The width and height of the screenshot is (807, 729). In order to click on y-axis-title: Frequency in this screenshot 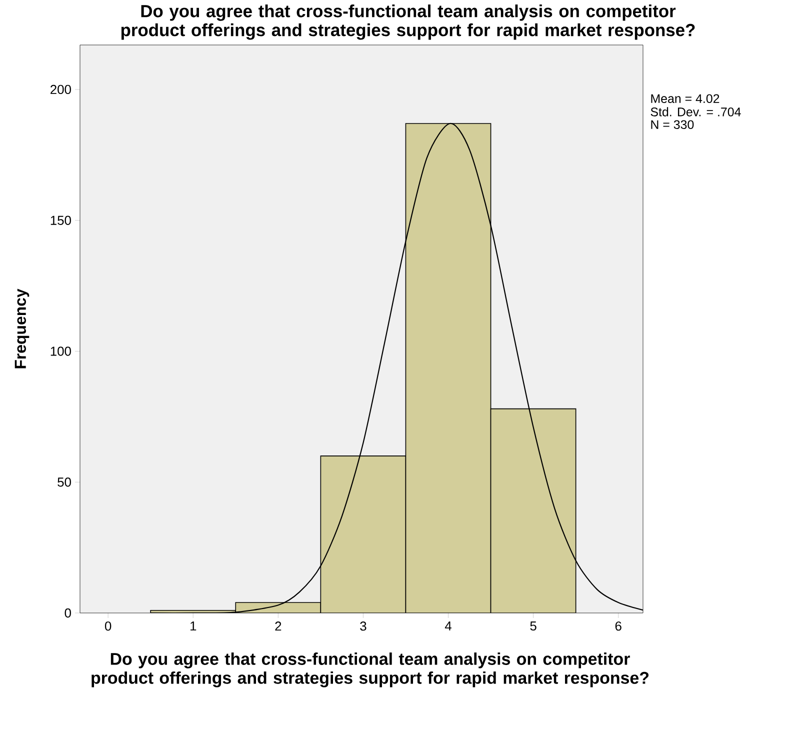, I will do `click(22, 328)`.